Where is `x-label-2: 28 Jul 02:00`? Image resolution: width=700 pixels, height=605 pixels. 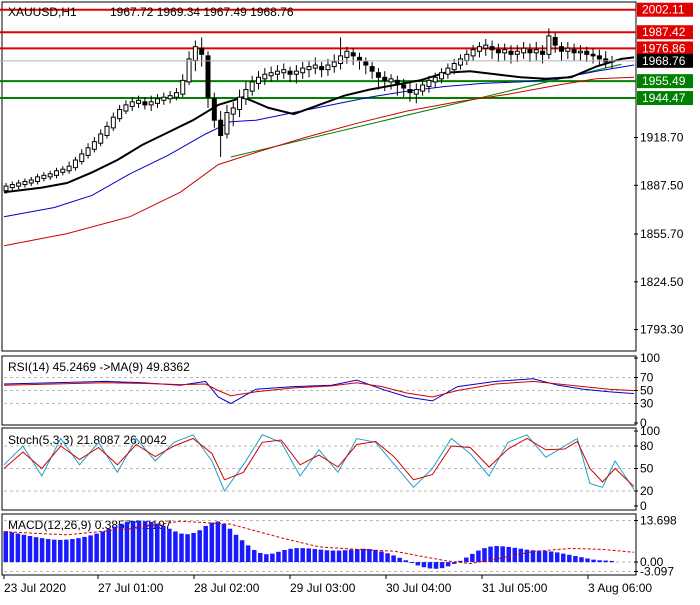
x-label-2: 28 Jul 02:00 is located at coordinates (227, 588).